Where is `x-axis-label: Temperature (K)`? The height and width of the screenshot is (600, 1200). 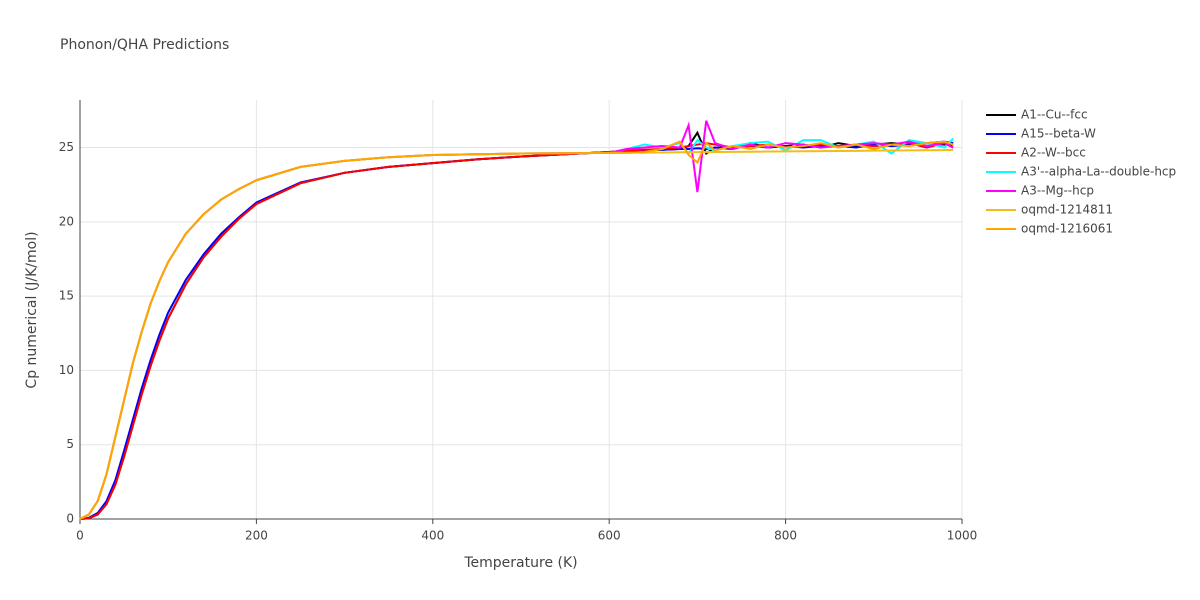
x-axis-label: Temperature (K) is located at coordinates (520, 563).